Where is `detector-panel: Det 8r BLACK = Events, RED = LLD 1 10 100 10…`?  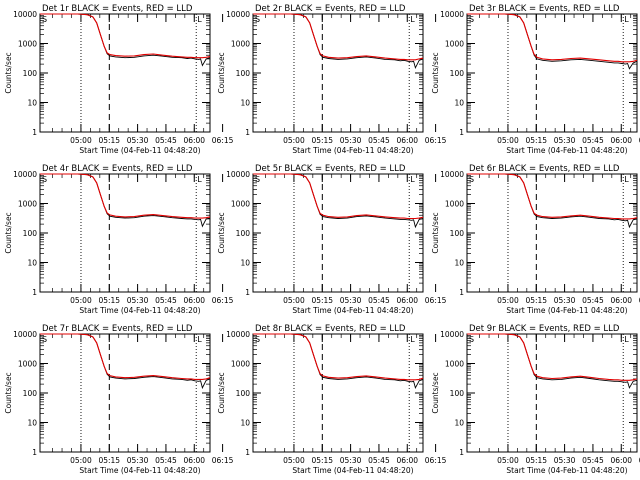
detector-panel: Det 8r BLACK = Events, RED = LLD 1 10 100 10… is located at coordinates (332, 399).